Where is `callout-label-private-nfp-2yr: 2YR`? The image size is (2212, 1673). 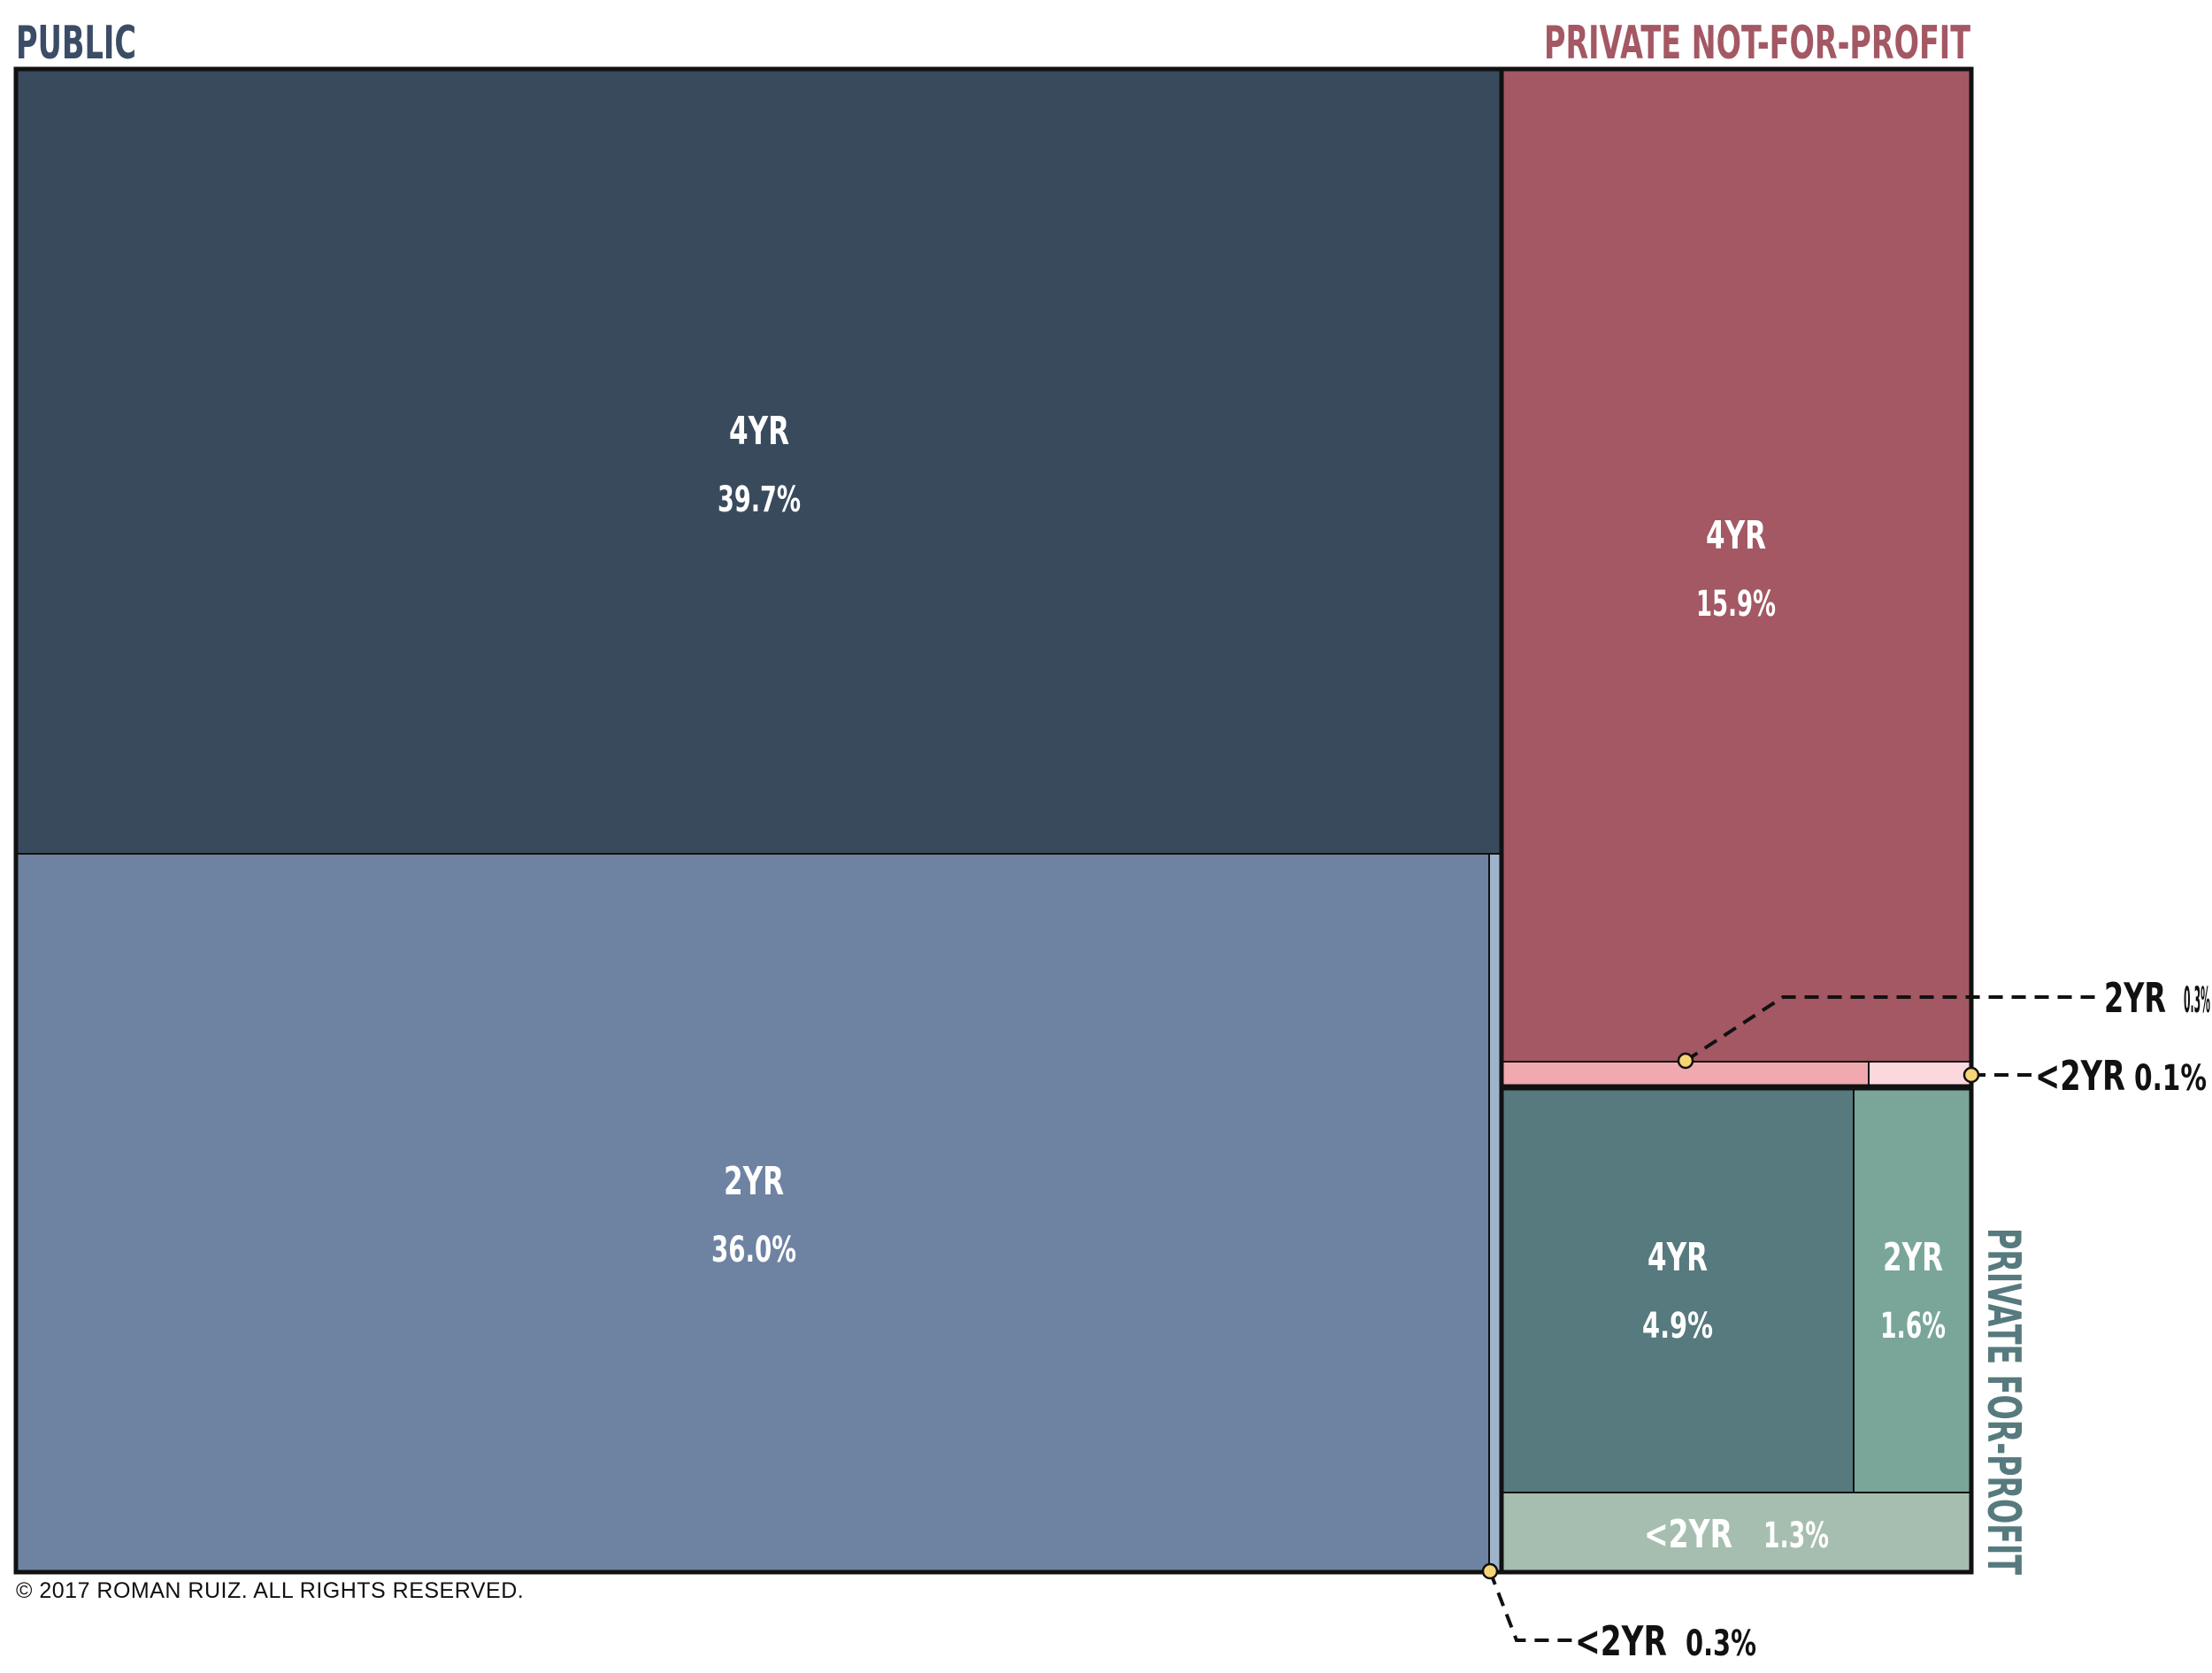 callout-label-private-nfp-2yr: 2YR is located at coordinates (2135, 998).